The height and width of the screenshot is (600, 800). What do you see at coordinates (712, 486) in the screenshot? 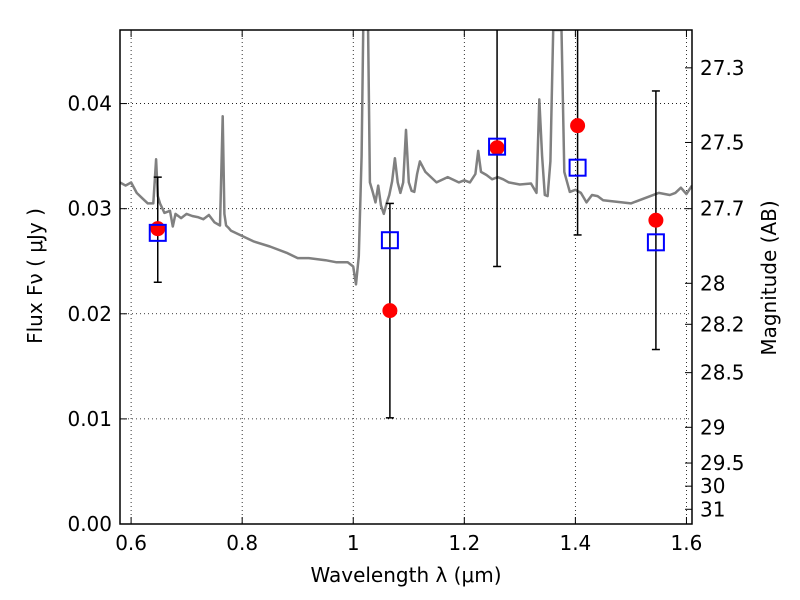
I see `magnitude-tick-label: 30` at bounding box center [712, 486].